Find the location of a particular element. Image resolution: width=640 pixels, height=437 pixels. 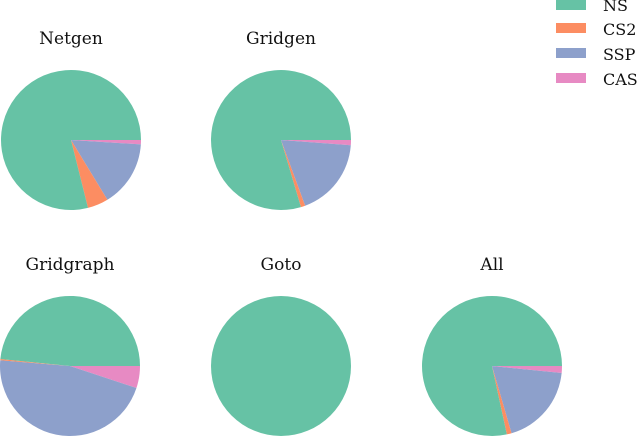

pie-slice-gridgen-cas is located at coordinates (316, 143).